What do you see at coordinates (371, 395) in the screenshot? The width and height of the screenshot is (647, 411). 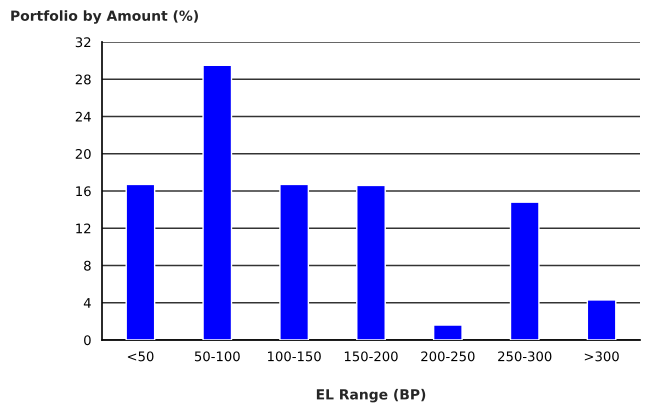 I see `x-axis-title: EL Range (BP)` at bounding box center [371, 395].